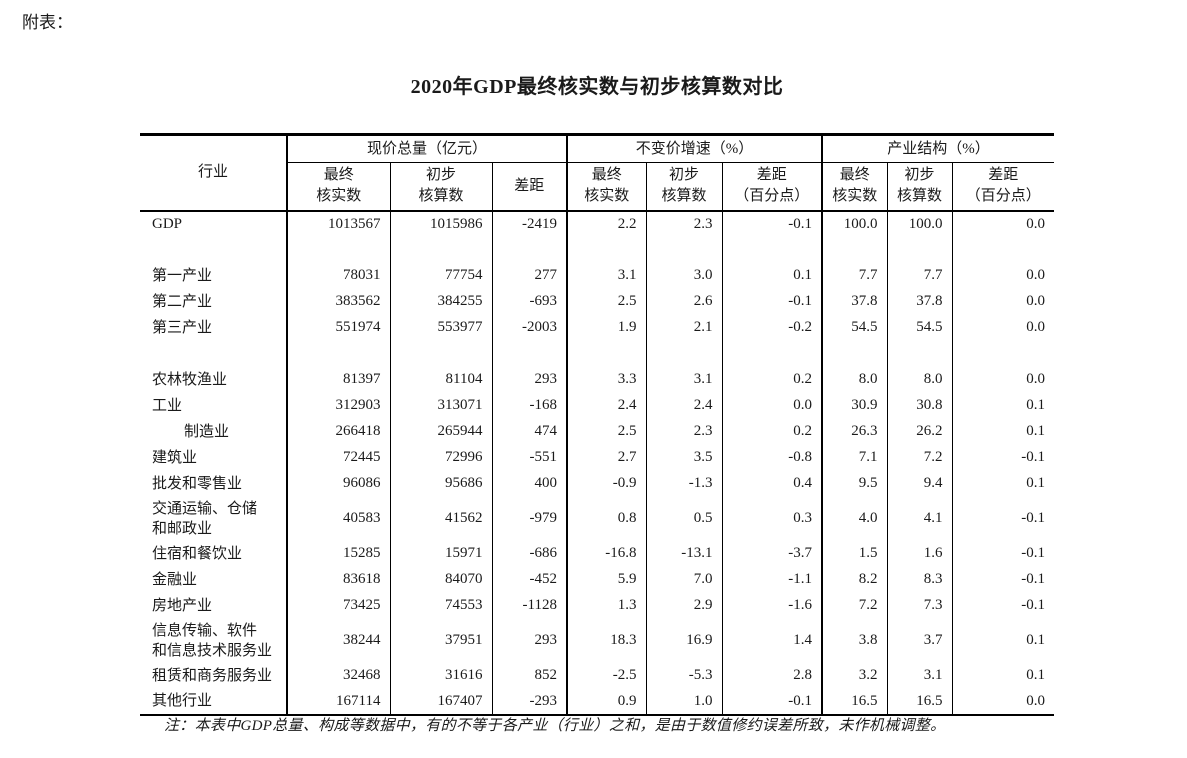 This screenshot has width=1187, height=758. Describe the element at coordinates (919, 701) in the screenshot. I see `cell-value: 16.5` at that location.